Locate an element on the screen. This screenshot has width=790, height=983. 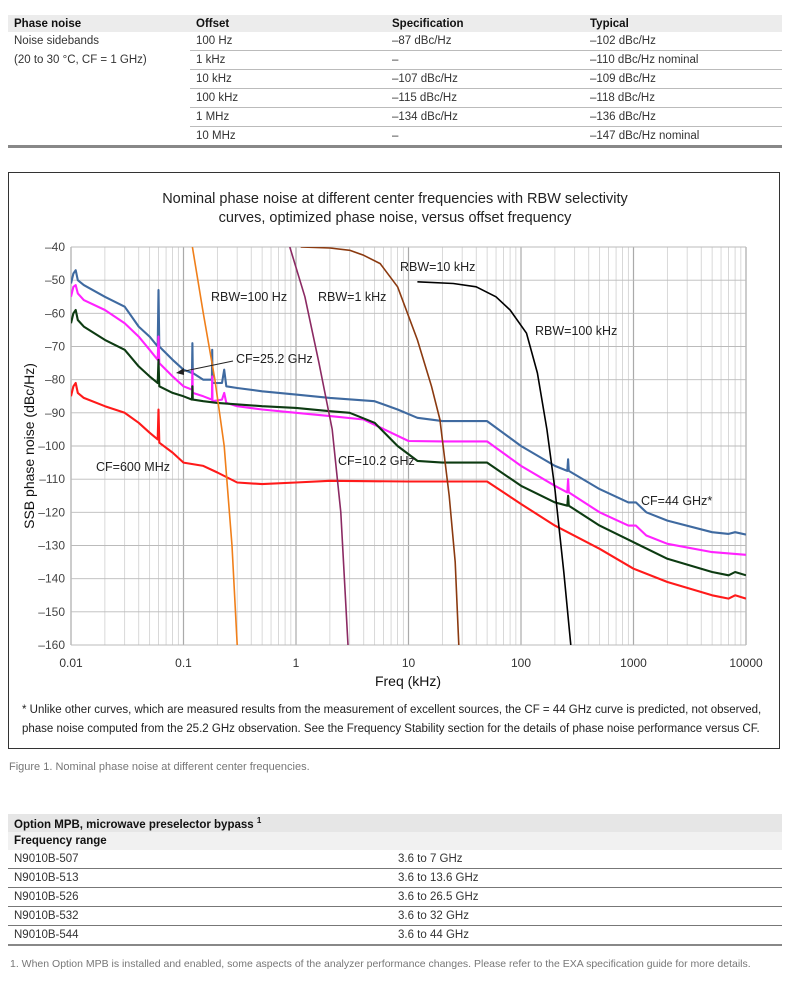
y-tick-label: –140 is located at coordinates (51, 579).